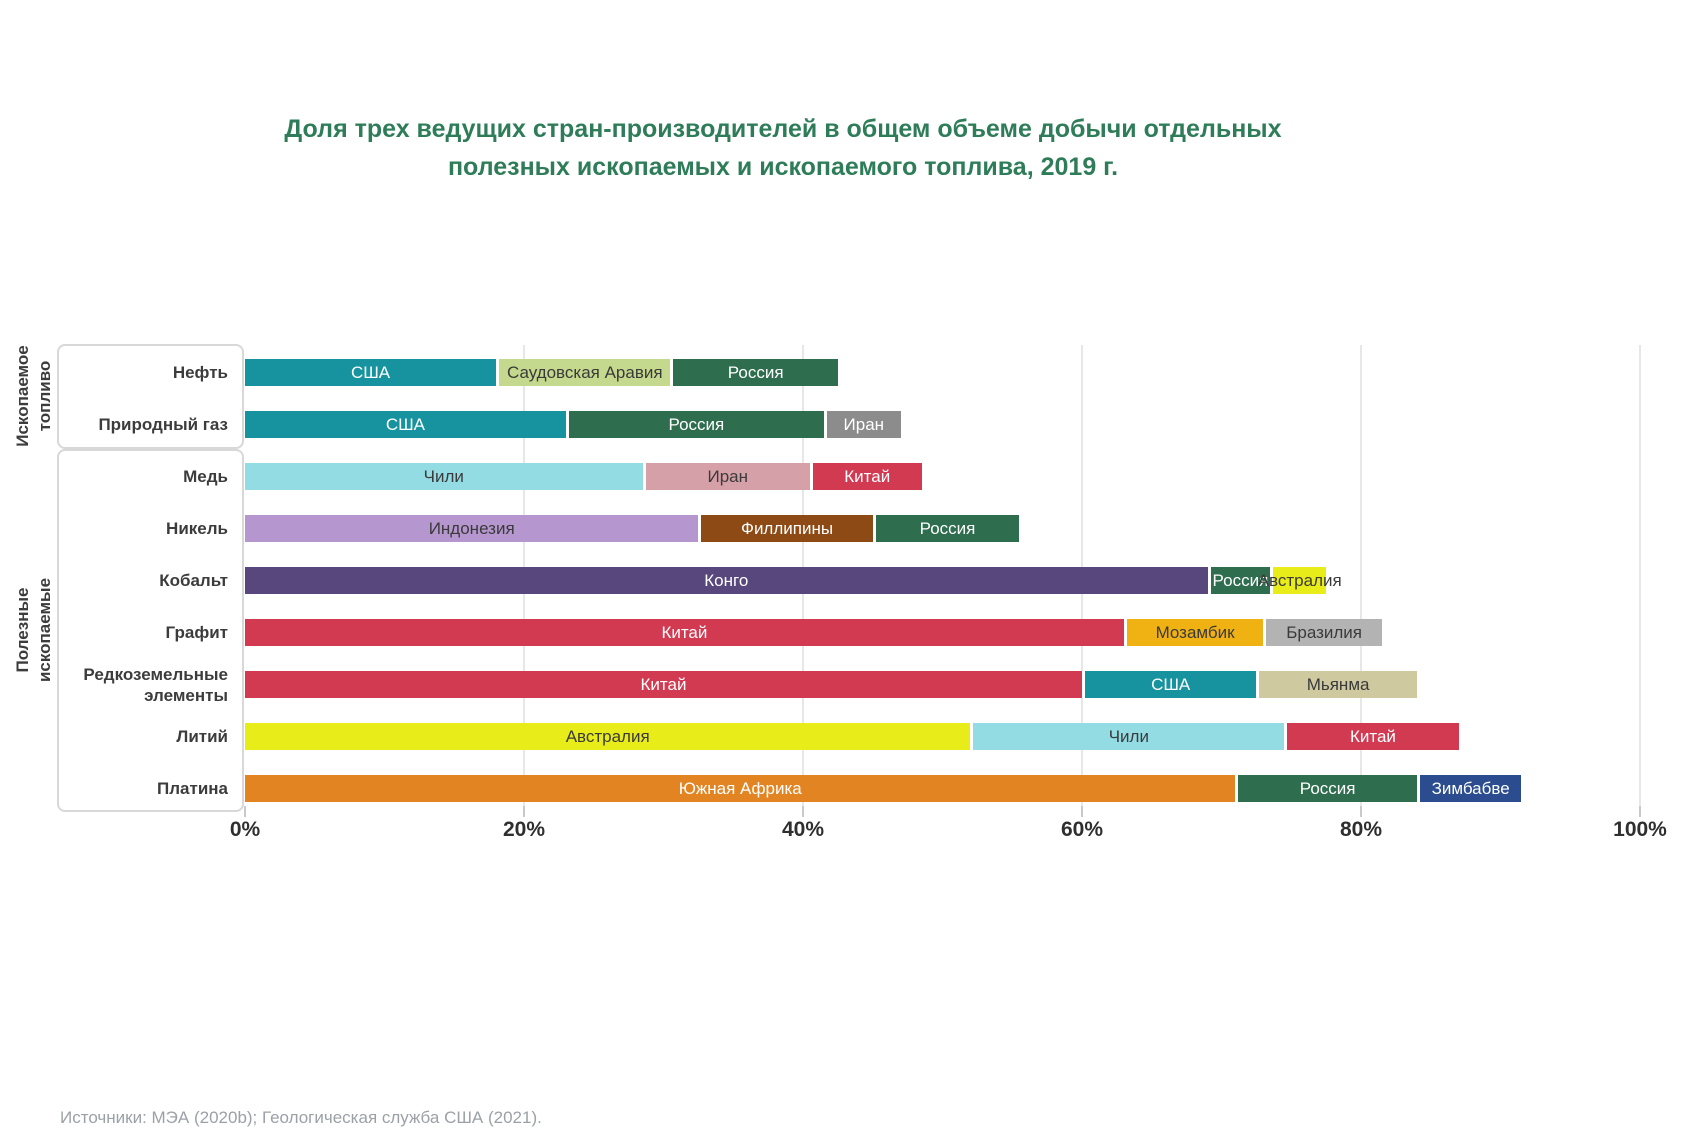 The width and height of the screenshot is (1707, 1139). What do you see at coordinates (1469, 788) in the screenshot?
I see `bar-segment: Зимбабве` at bounding box center [1469, 788].